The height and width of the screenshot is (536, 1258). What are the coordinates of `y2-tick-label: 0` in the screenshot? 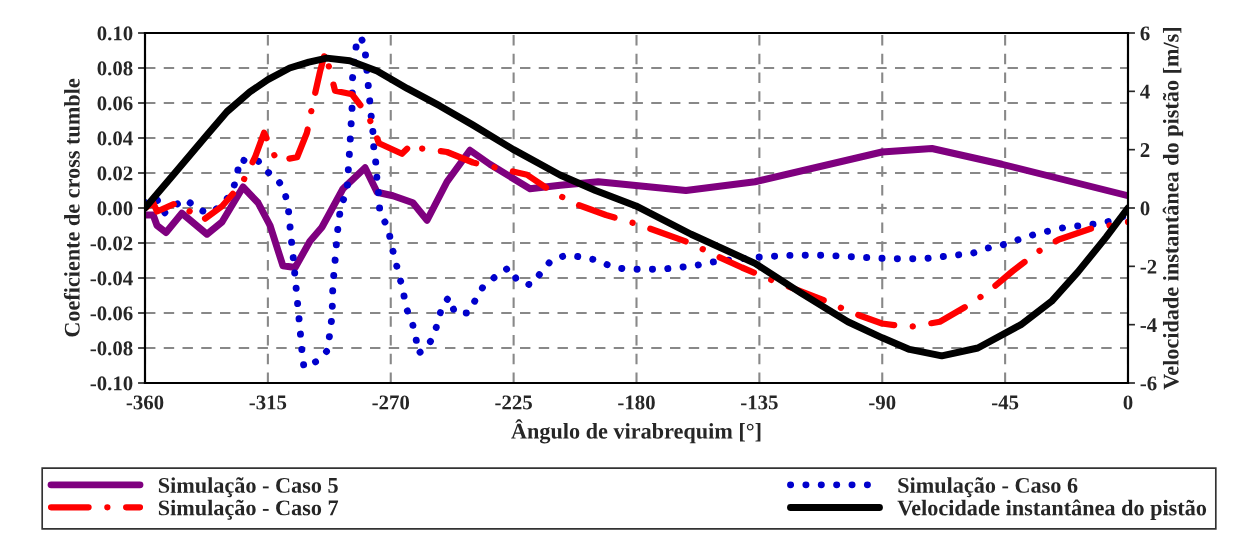 It's located at (1145, 208).